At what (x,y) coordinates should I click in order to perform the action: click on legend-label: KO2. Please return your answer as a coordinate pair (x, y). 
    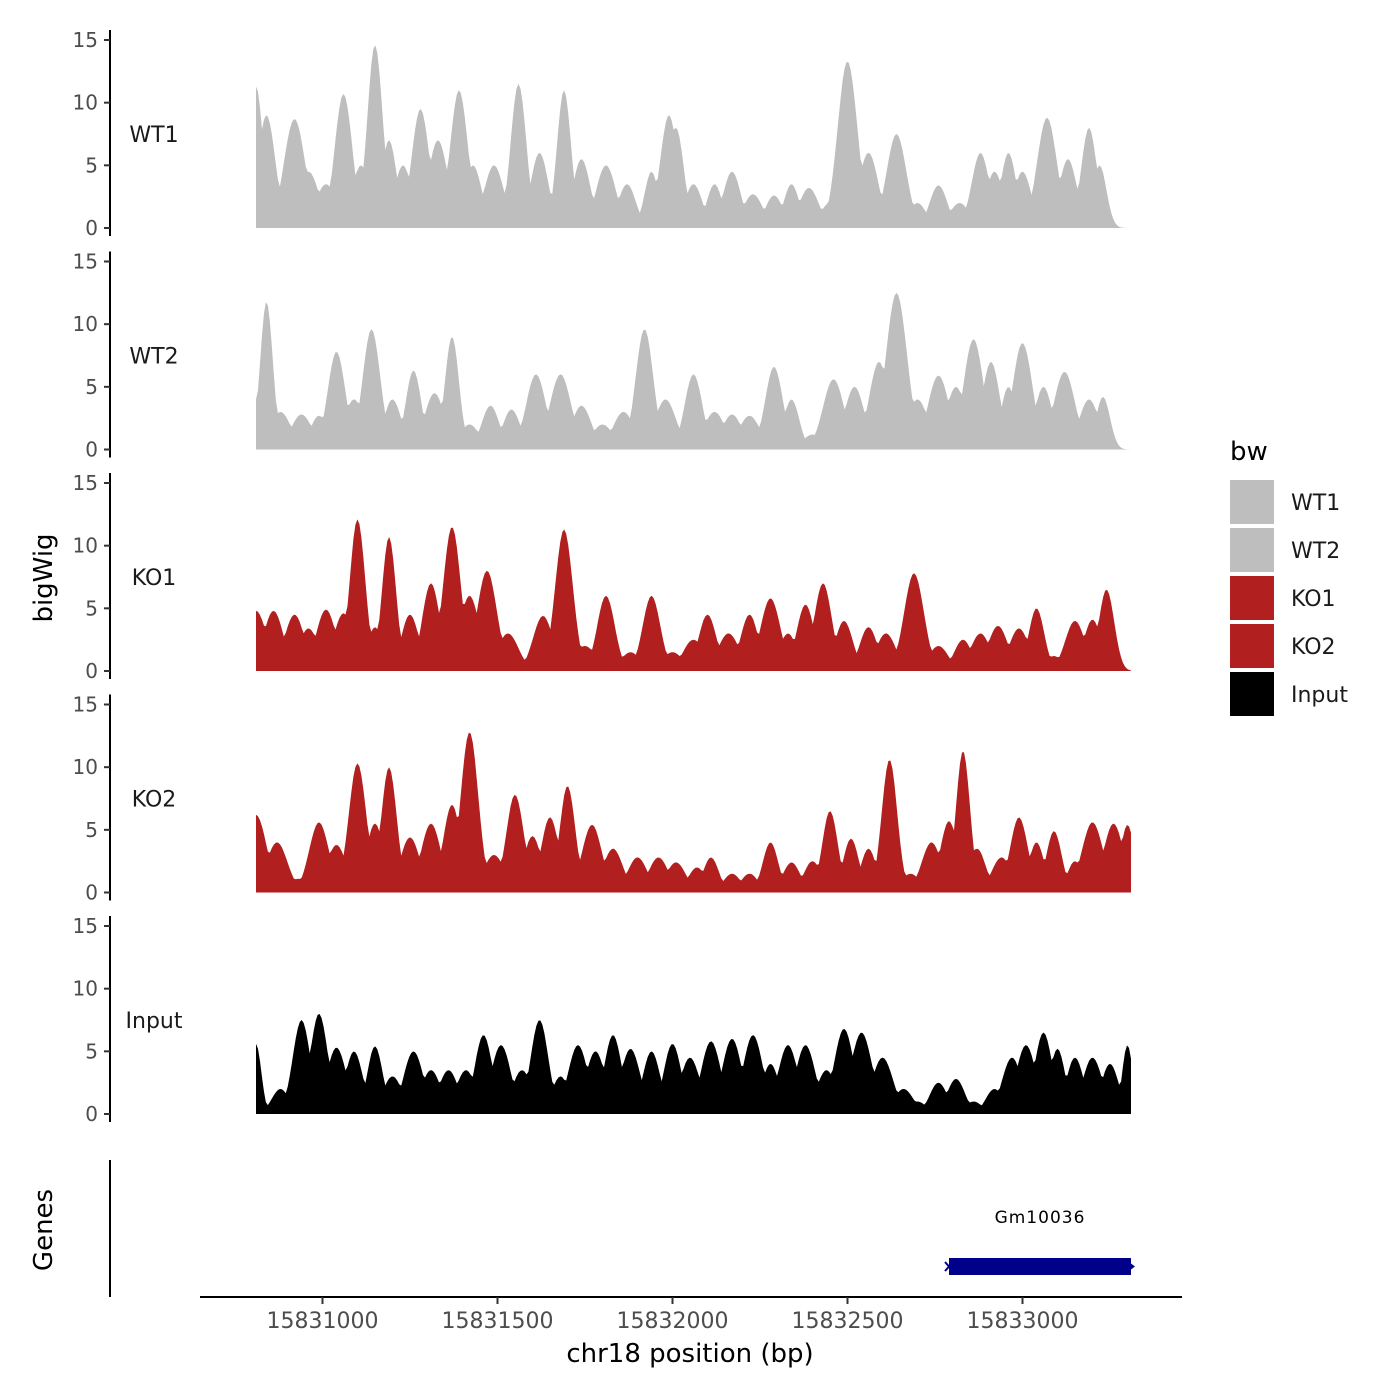
    Looking at the image, I should click on (1313, 647).